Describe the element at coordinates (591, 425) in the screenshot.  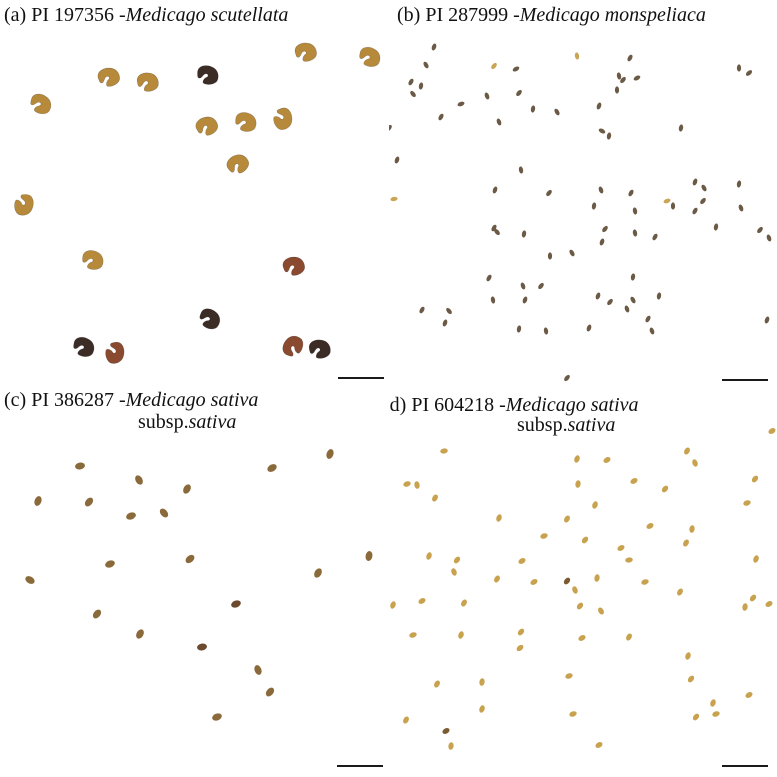
I see `panel-d-subspecies: sativa` at that location.